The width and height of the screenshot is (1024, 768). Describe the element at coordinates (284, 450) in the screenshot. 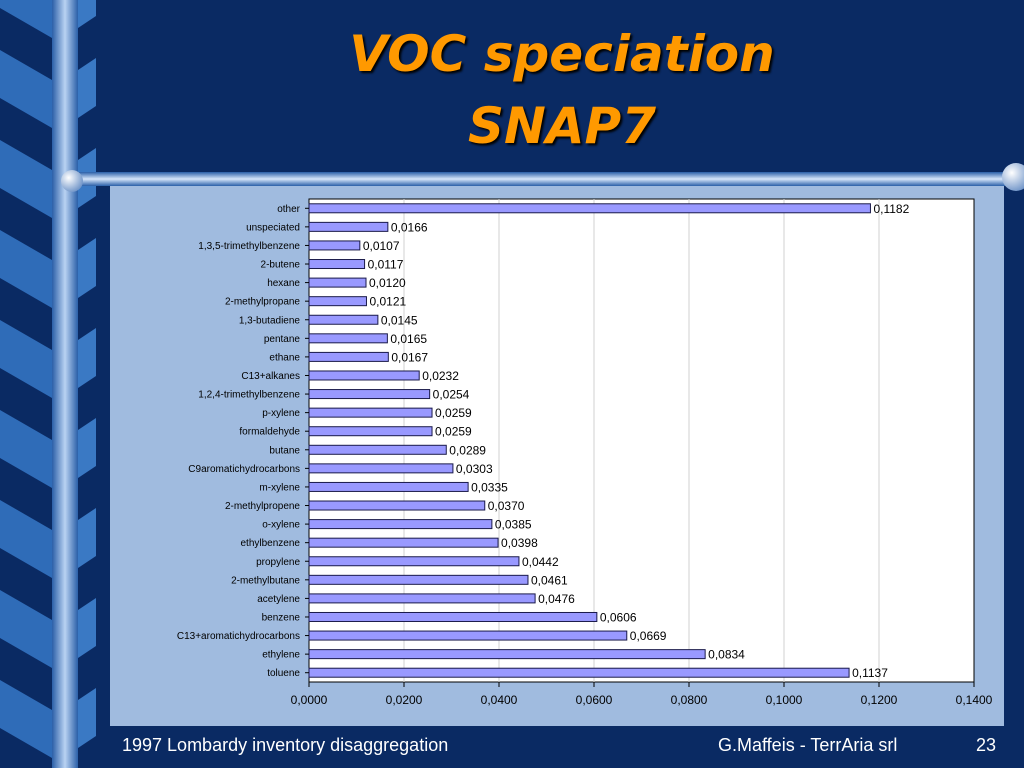

I see `category-label: butane` at that location.